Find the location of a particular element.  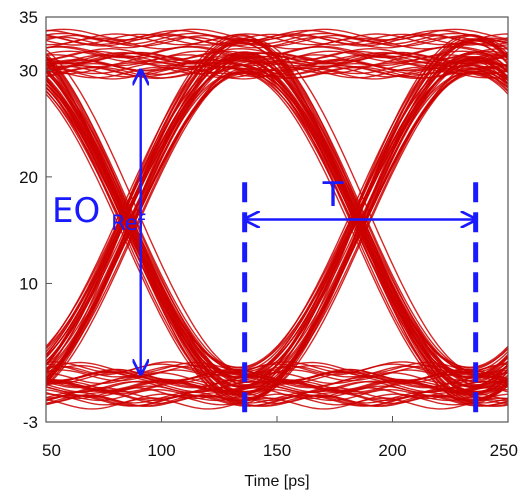

y-tick-label: 10 is located at coordinates (28, 283).